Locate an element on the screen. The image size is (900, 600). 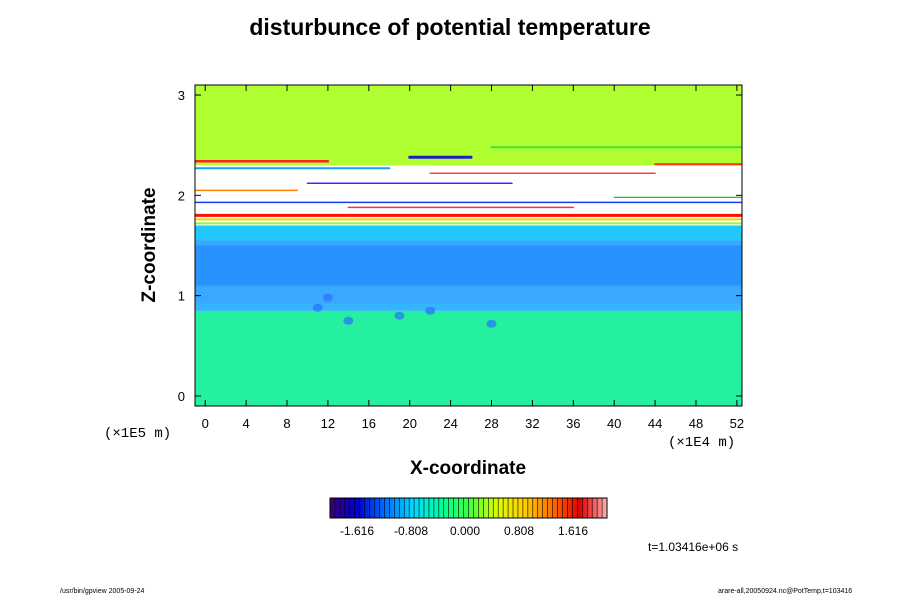
y-tick-label: 3 is located at coordinates (181, 95).